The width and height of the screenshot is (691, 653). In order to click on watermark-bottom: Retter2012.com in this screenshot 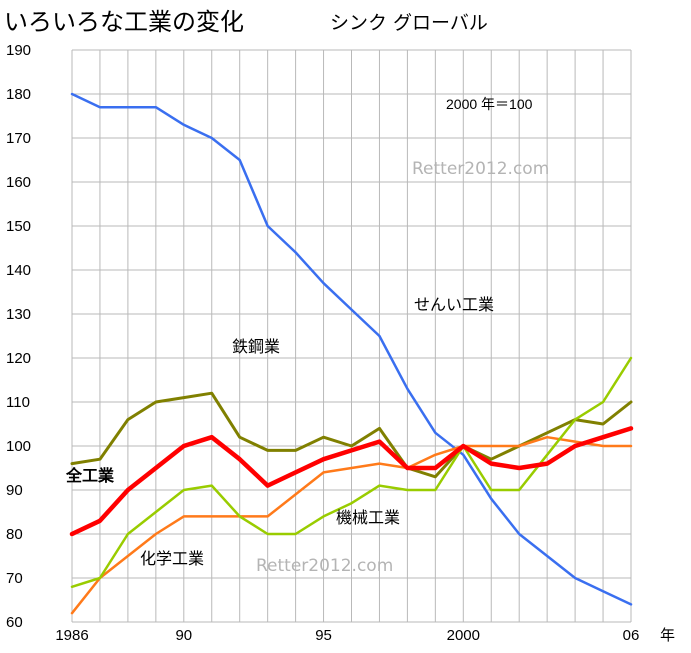, I will do `click(324, 566)`.